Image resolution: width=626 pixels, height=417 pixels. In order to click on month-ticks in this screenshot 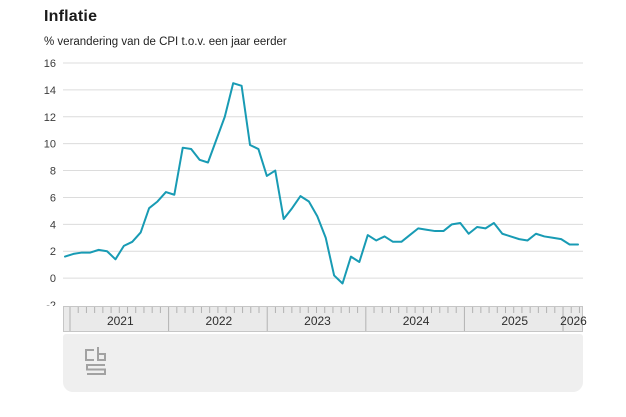, I will do `click(324, 319)`.